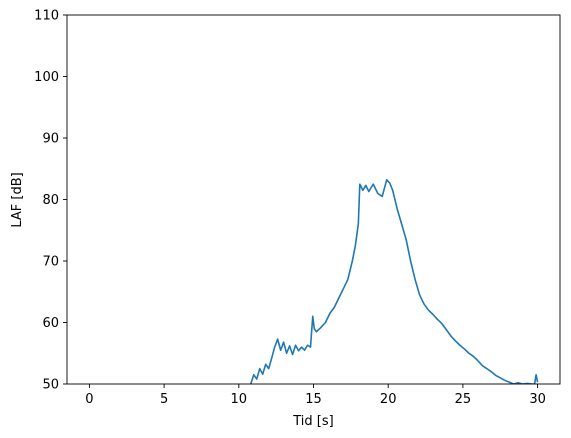  What do you see at coordinates (50, 385) in the screenshot?
I see `y-tick-label: 50` at bounding box center [50, 385].